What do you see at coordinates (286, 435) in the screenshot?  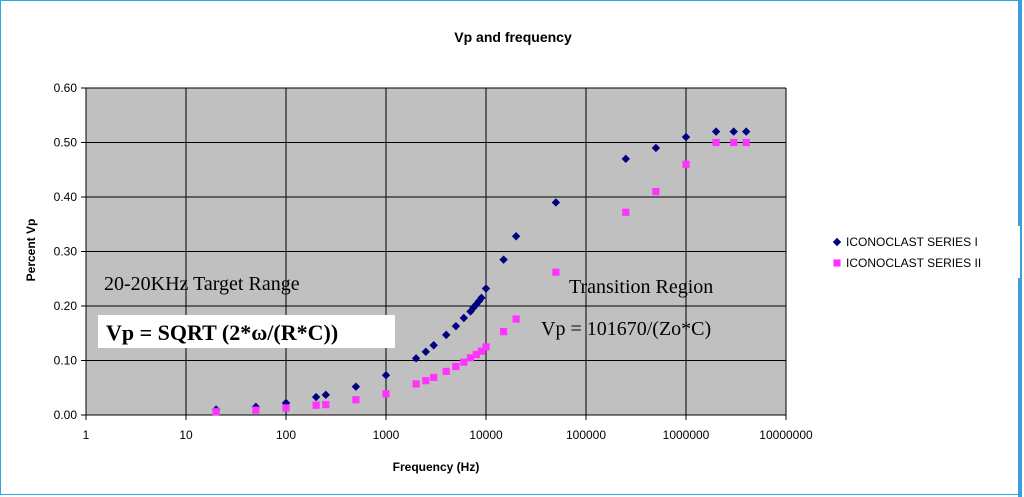 I see `x-tick-label: 100` at bounding box center [286, 435].